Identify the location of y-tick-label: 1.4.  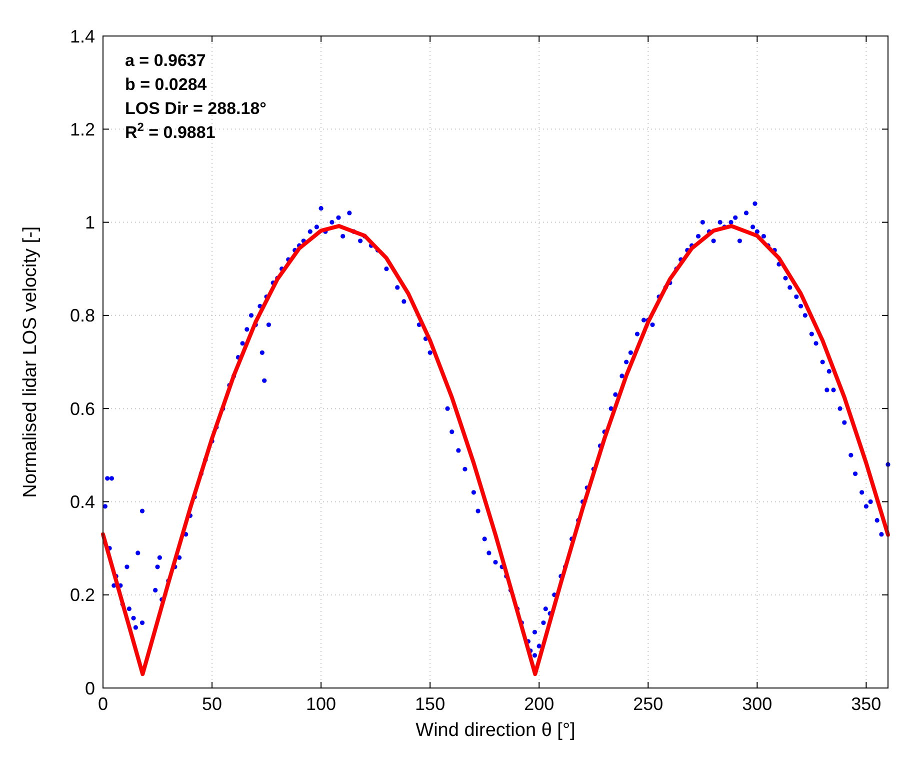
(82, 36).